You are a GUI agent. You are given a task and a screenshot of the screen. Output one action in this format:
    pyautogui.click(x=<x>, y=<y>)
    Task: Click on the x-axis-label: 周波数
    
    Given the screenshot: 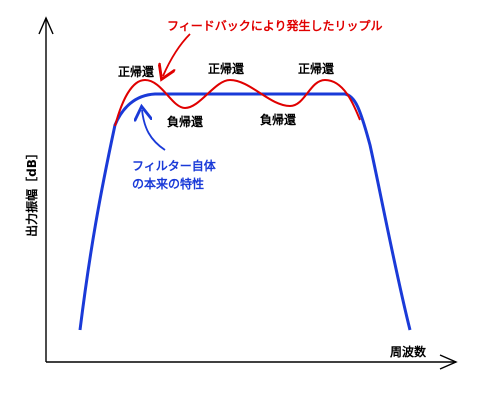 What is the action you would take?
    pyautogui.click(x=408, y=351)
    